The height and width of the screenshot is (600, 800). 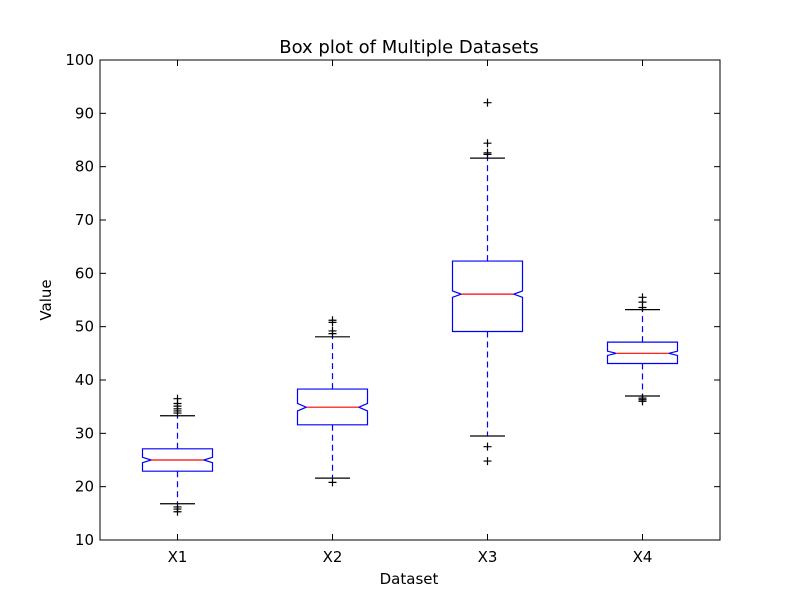 I want to click on y-axis-label: Value, so click(x=46, y=299).